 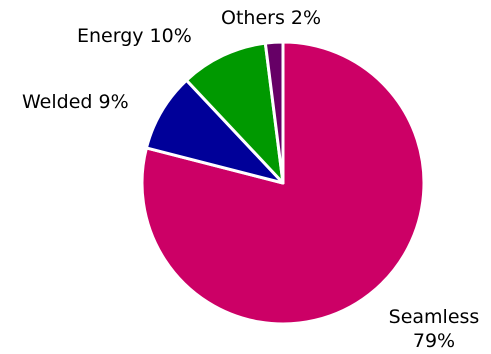 I want to click on pie-slice-energy, so click(x=234, y=113).